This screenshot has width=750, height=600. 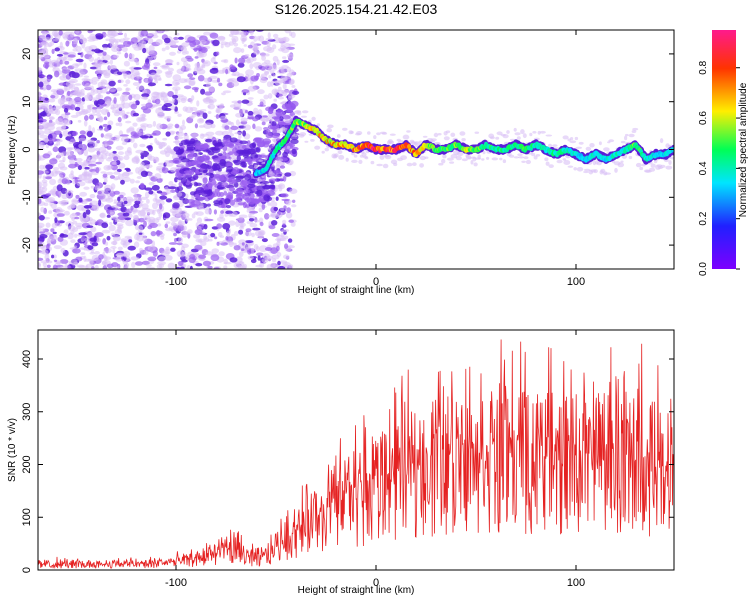 I want to click on top-x-axis-title: Height of straight line (km), so click(x=356, y=290).